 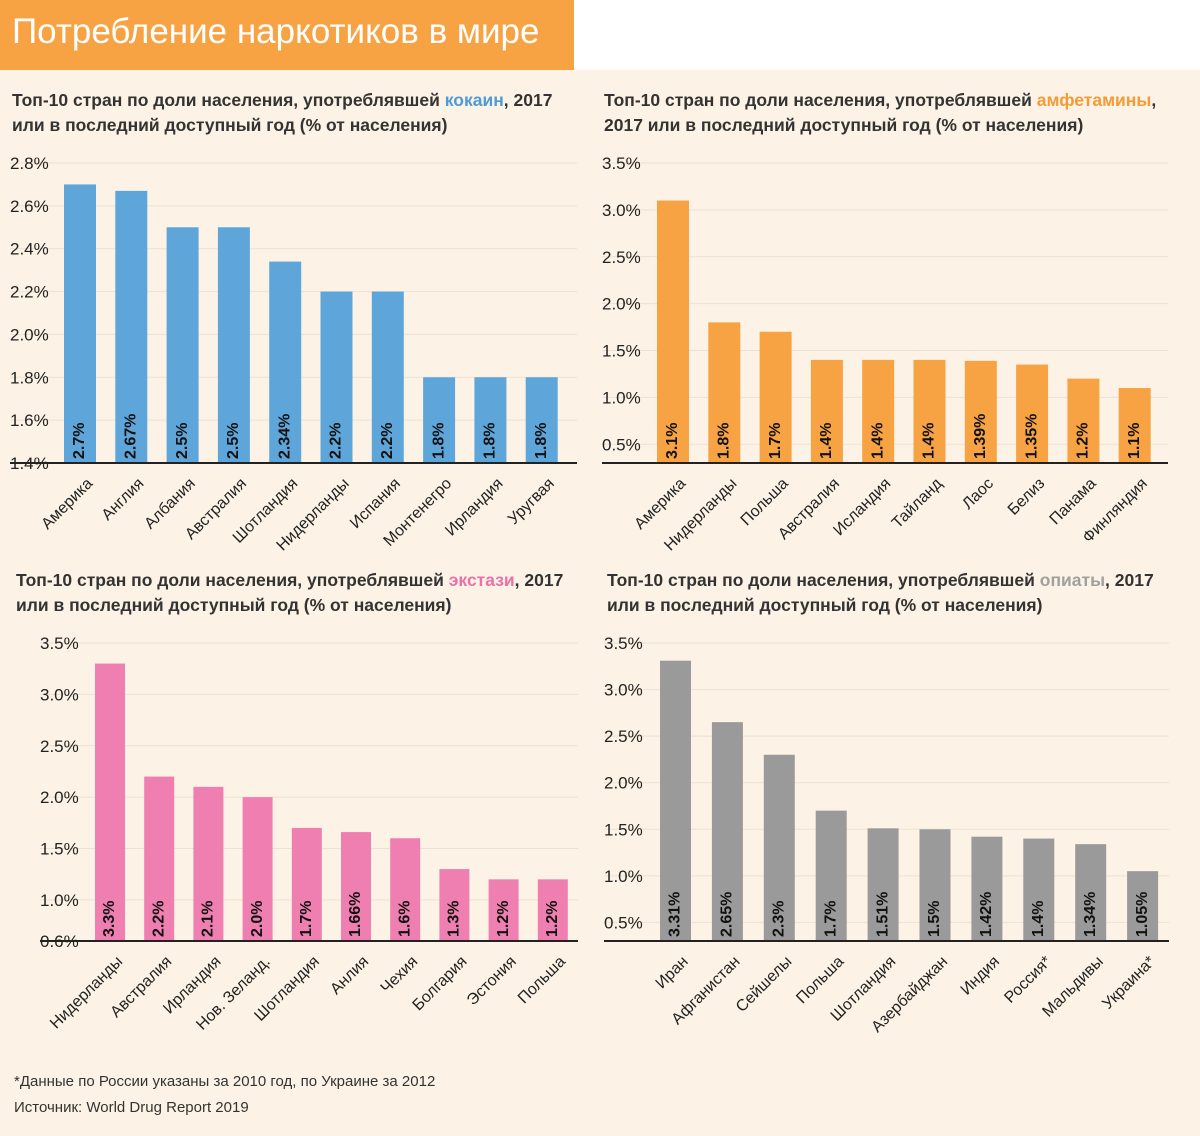 I want to click on panel-title-suffix: ,, so click(x=1154, y=100).